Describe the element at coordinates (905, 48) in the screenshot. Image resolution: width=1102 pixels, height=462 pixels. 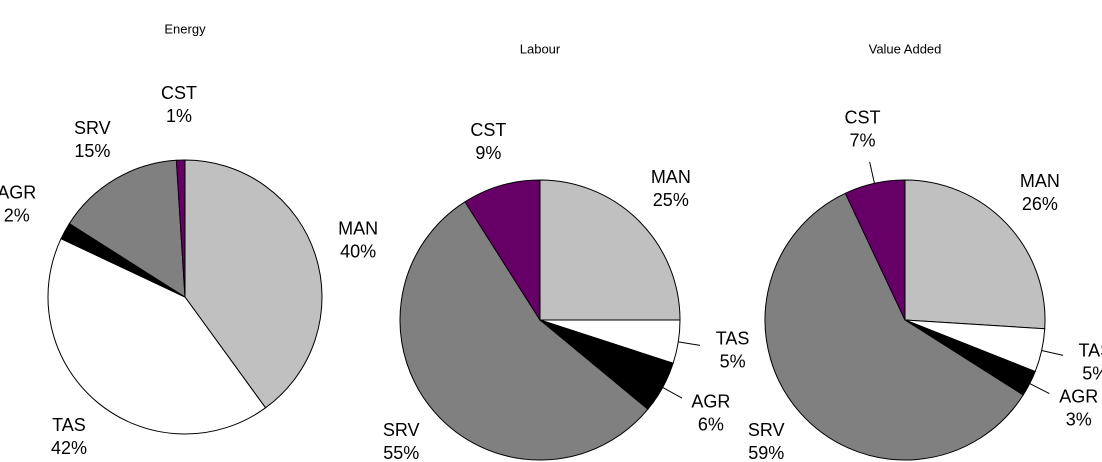
I see `chart-title: Value Added` at that location.